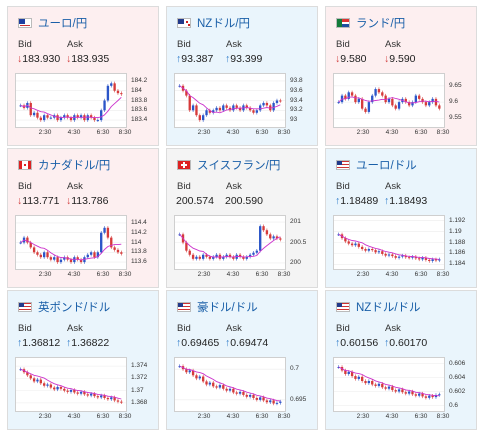 Image resolution: width=480 pixels, height=430 pixels. I want to click on pair-title: 英ポンド/ドル, so click(74, 308).